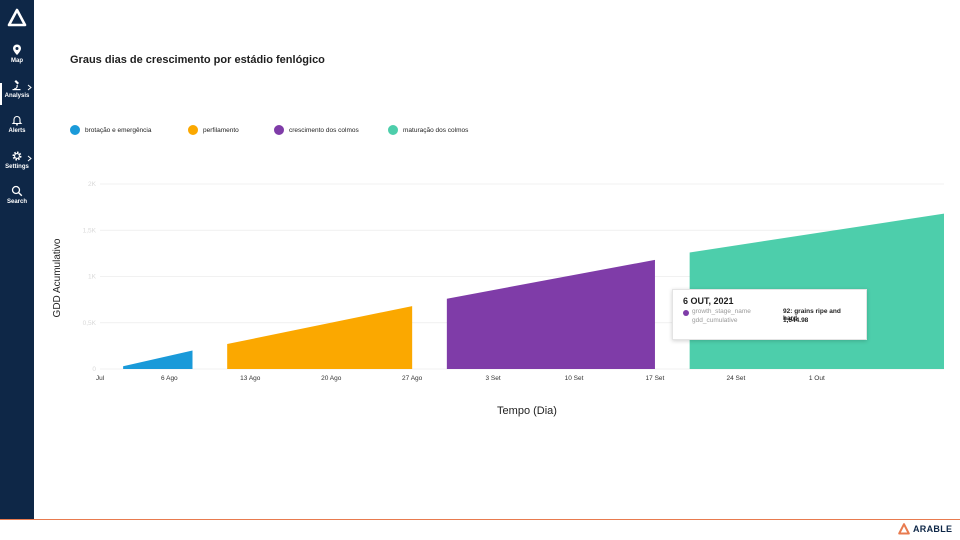 This screenshot has width=960, height=540. I want to click on x-tick-label: 10 Set, so click(574, 378).